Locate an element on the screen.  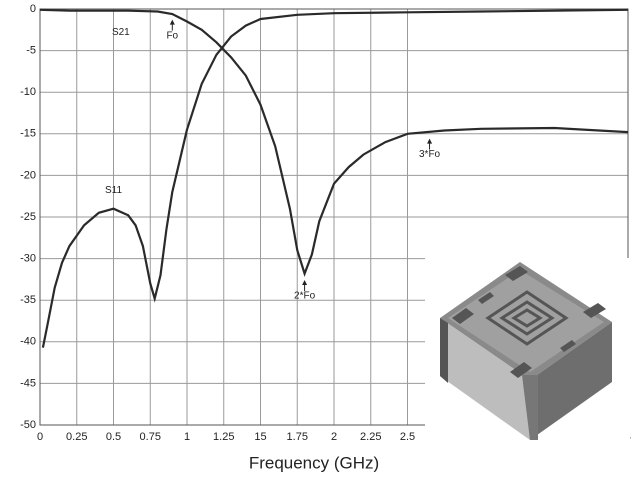
x-tick-label: 15 is located at coordinates (260, 437).